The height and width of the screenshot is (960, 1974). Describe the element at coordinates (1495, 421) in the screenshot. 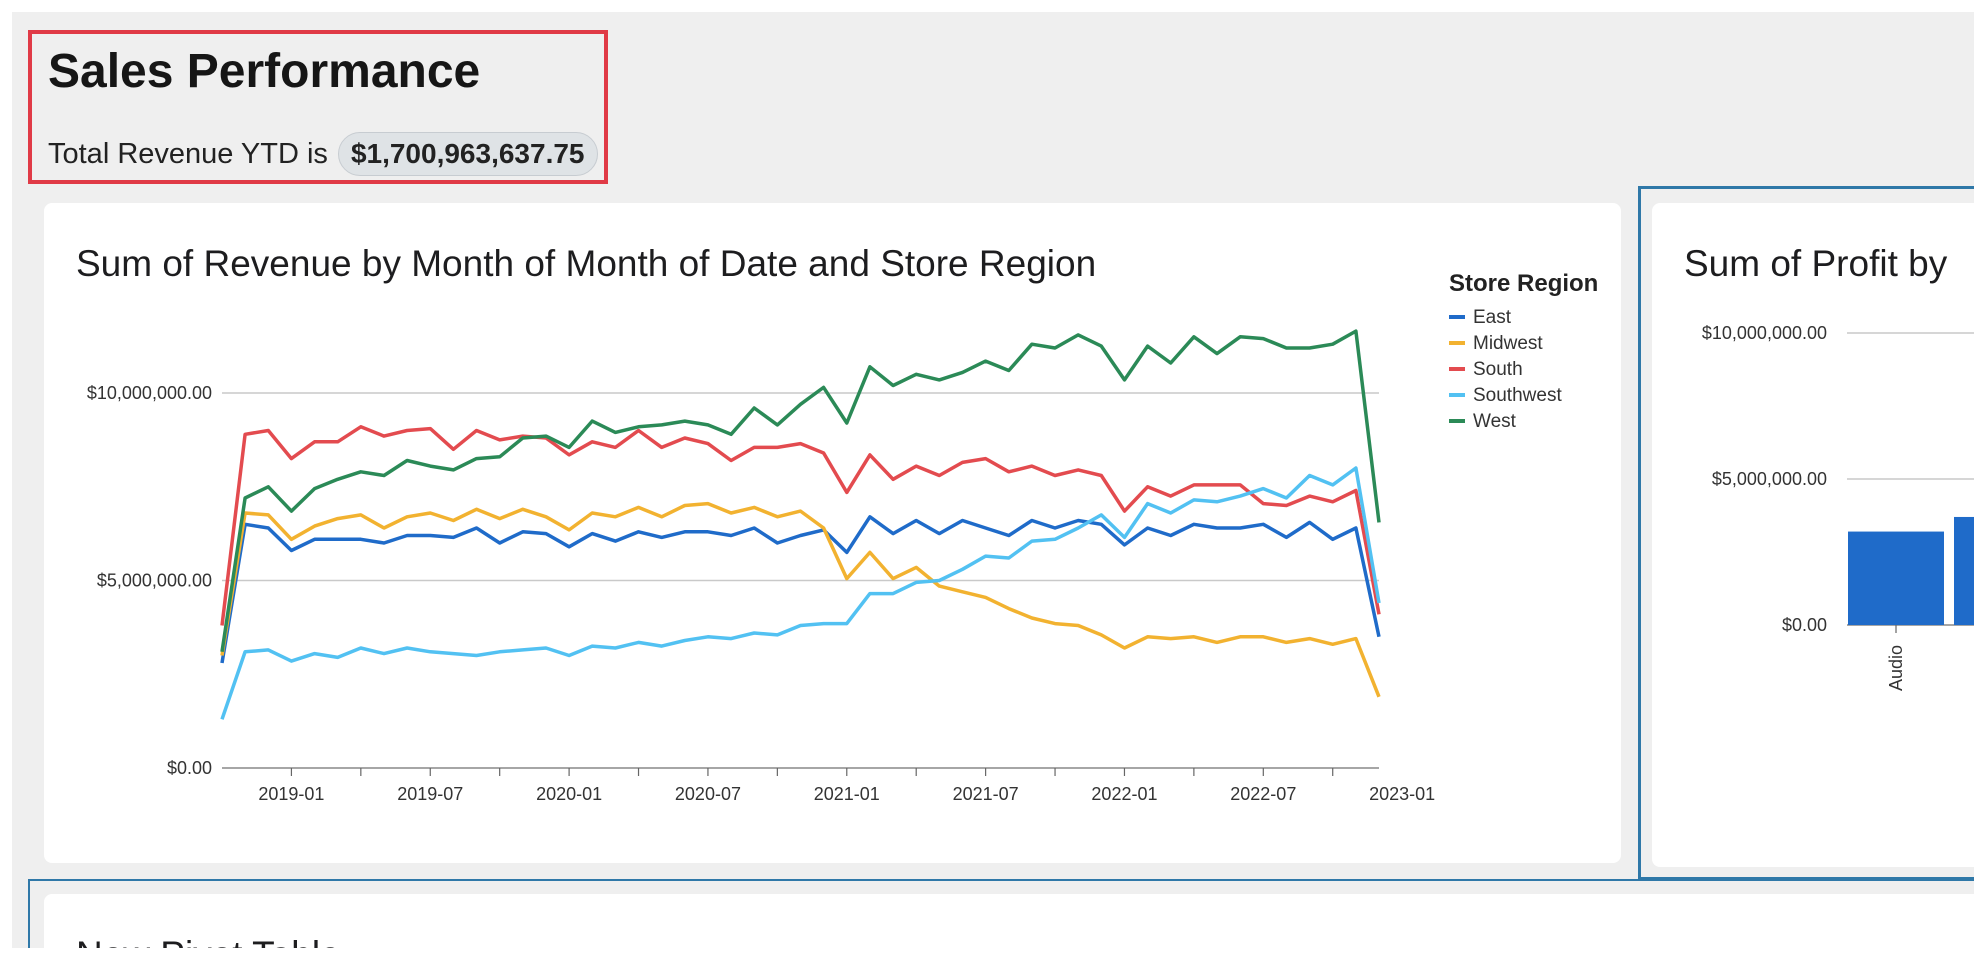

I see `legend-item-west: West` at that location.